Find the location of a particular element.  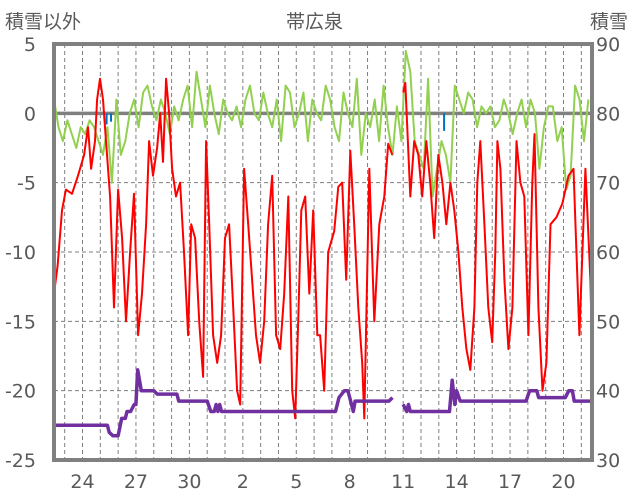

left-tick-label: -5 is located at coordinates (26, 184).